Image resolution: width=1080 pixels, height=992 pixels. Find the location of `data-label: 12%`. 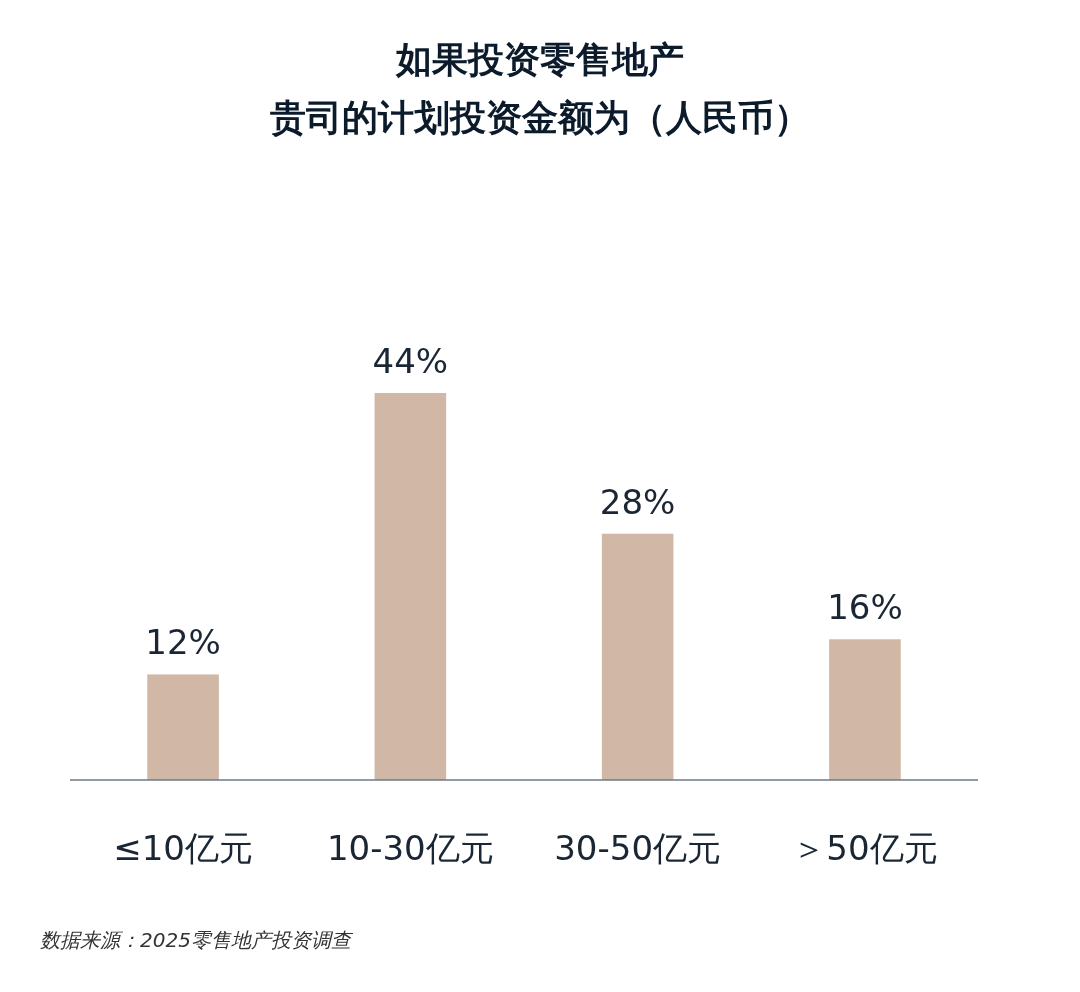

data-label: 12% is located at coordinates (183, 642).